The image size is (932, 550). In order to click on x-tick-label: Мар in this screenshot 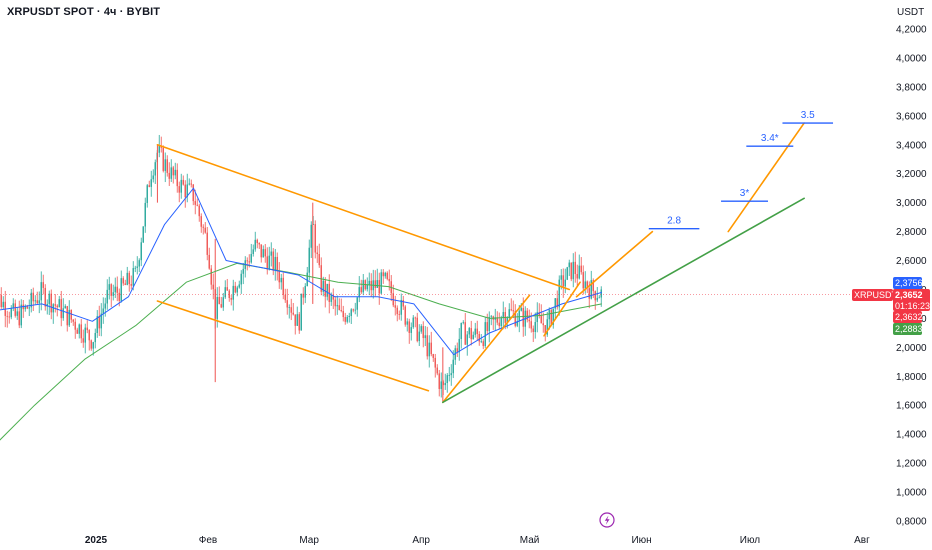, I will do `click(309, 540)`.